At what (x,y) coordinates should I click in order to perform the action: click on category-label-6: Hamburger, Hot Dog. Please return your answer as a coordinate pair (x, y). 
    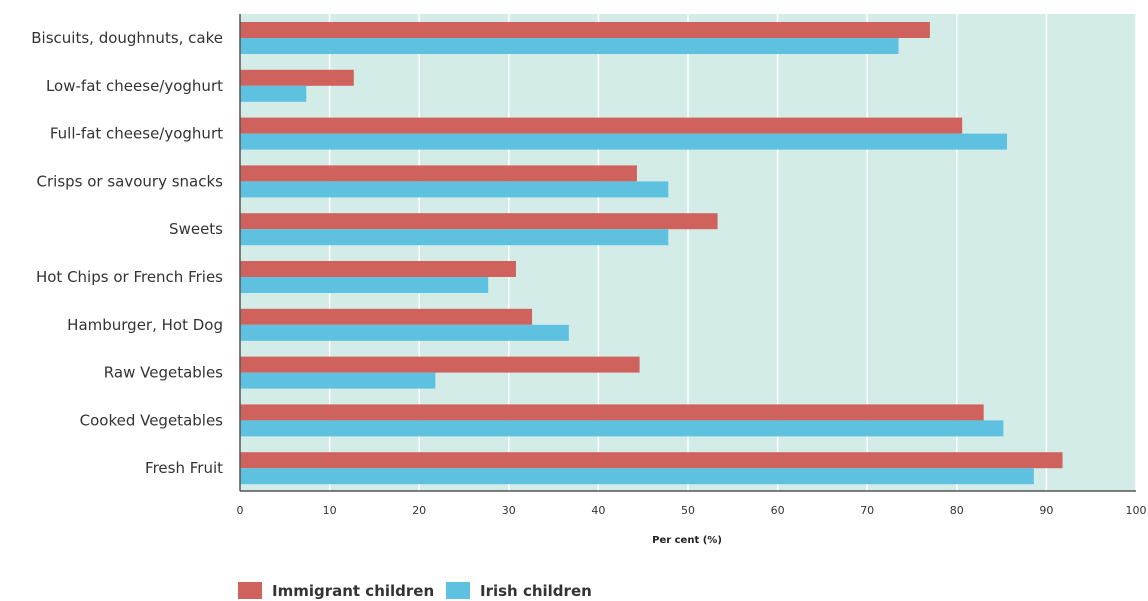
    Looking at the image, I should click on (145, 325).